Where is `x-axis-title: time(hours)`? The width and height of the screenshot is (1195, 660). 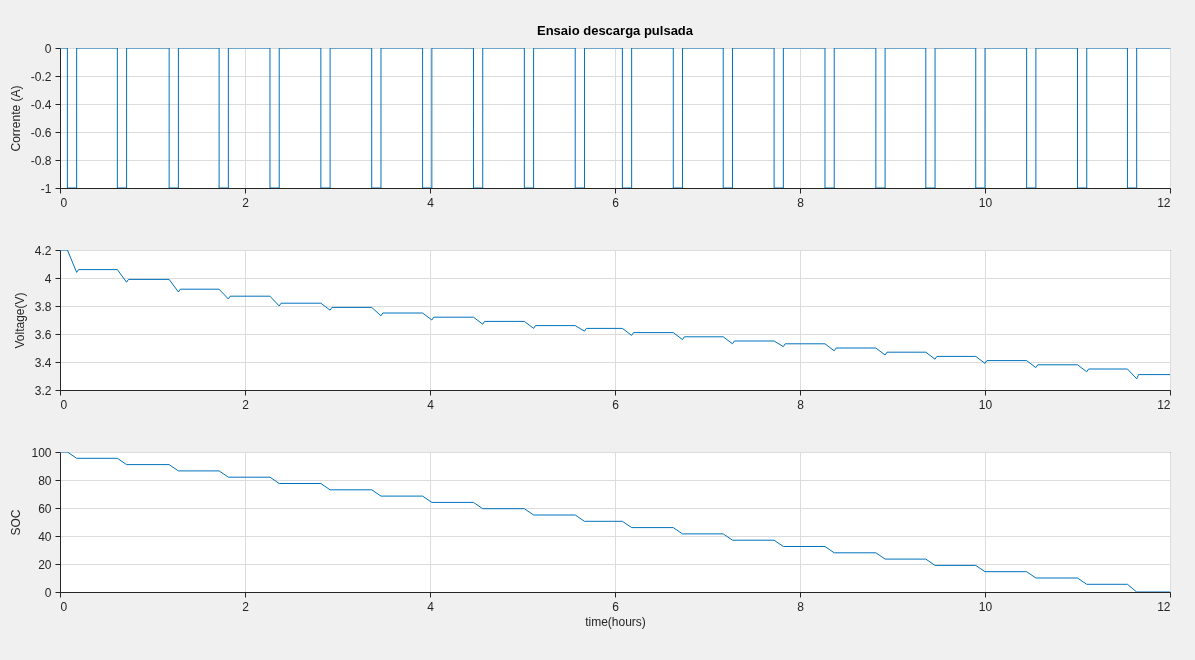
x-axis-title: time(hours) is located at coordinates (615, 621).